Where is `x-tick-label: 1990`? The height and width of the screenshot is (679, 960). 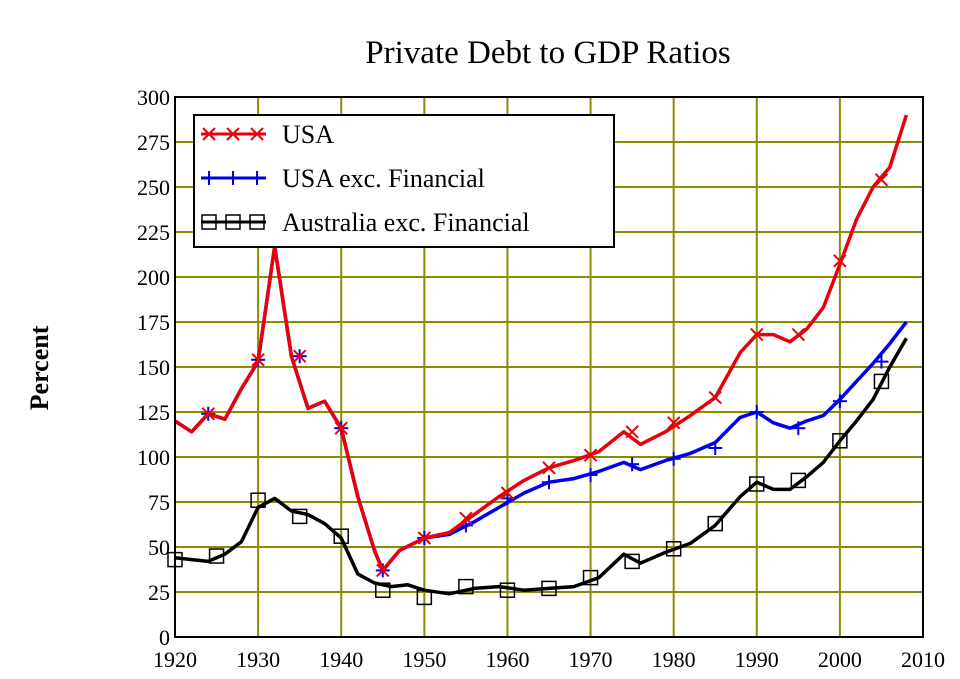
x-tick-label: 1990 is located at coordinates (757, 659).